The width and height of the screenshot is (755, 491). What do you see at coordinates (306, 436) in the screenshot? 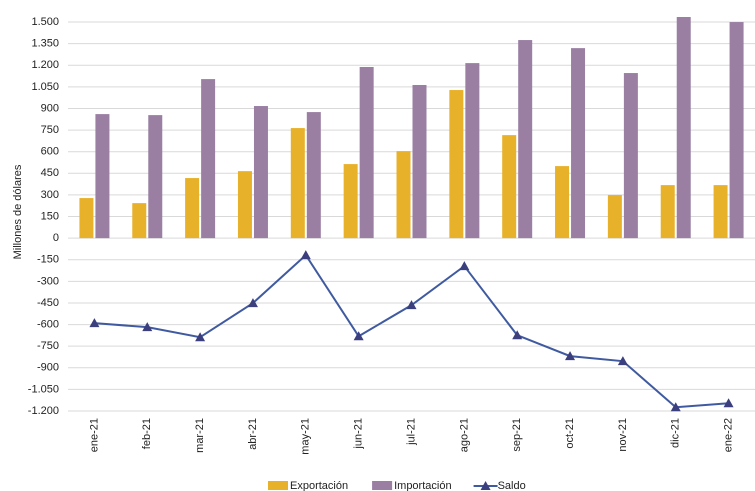
I see `x-tick-label: may-21` at bounding box center [306, 436].